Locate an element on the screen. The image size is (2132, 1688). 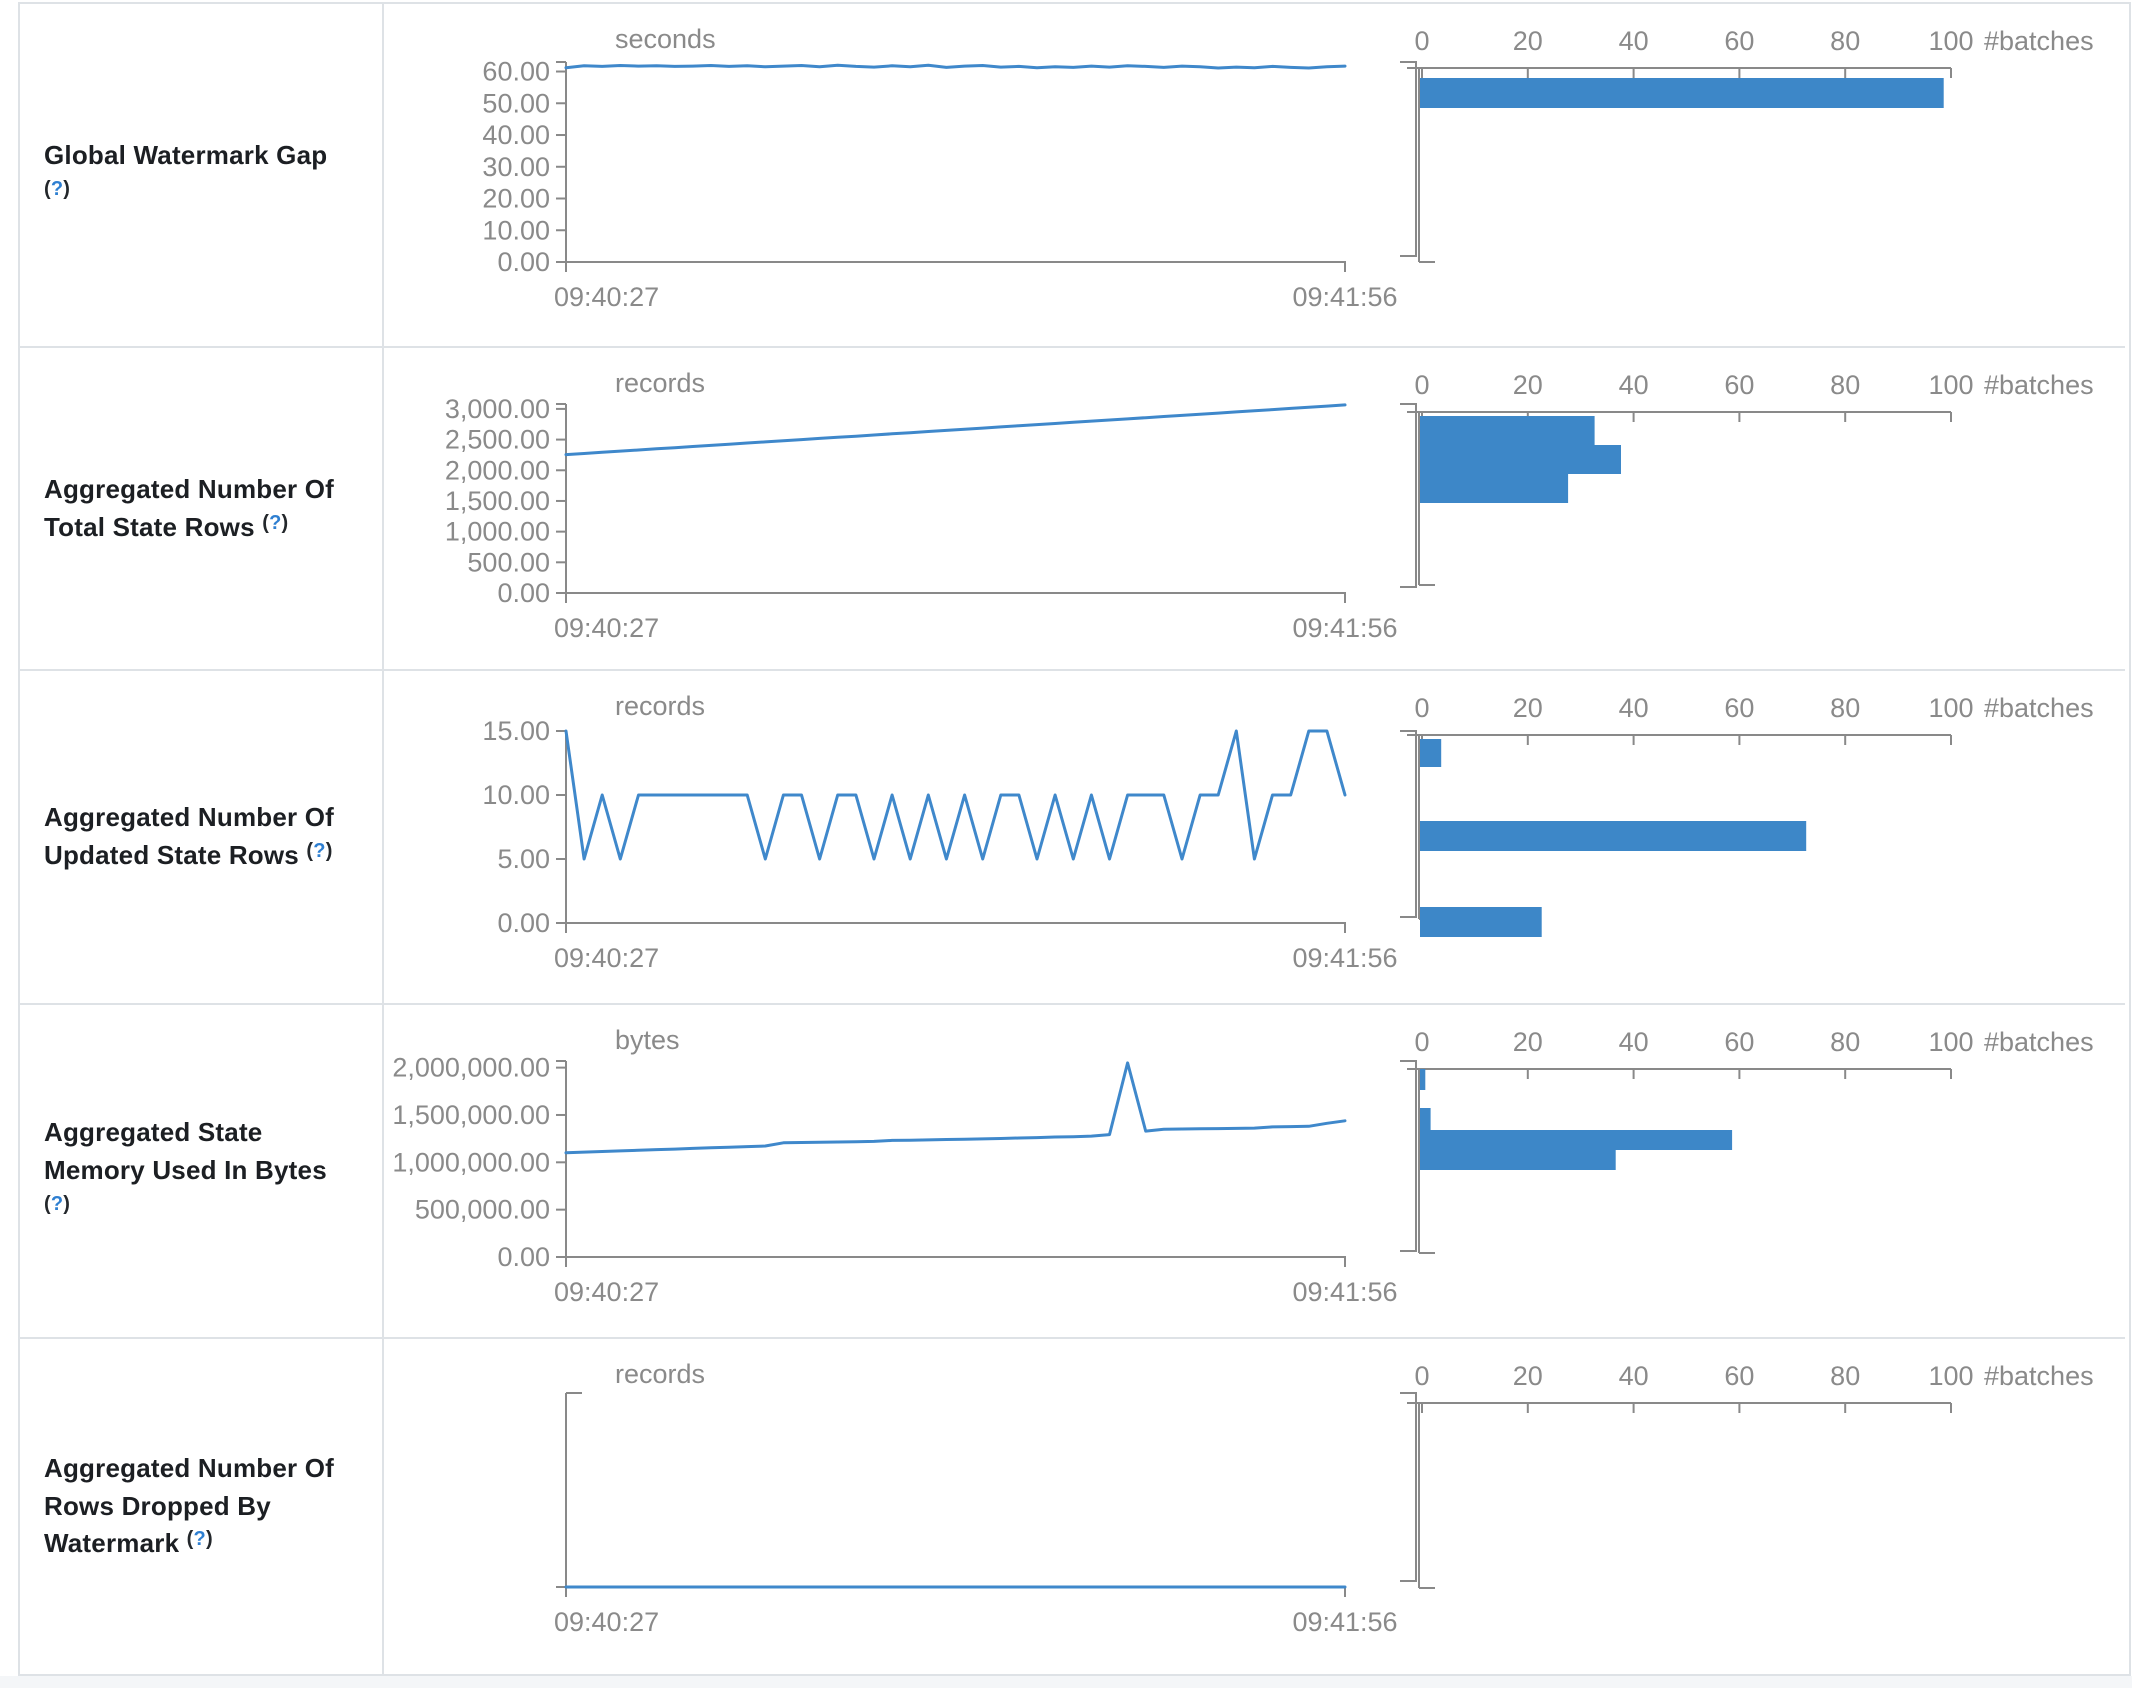
metric-label-text: Aggregated State Memory Used In Bytes is located at coordinates (185, 1151).